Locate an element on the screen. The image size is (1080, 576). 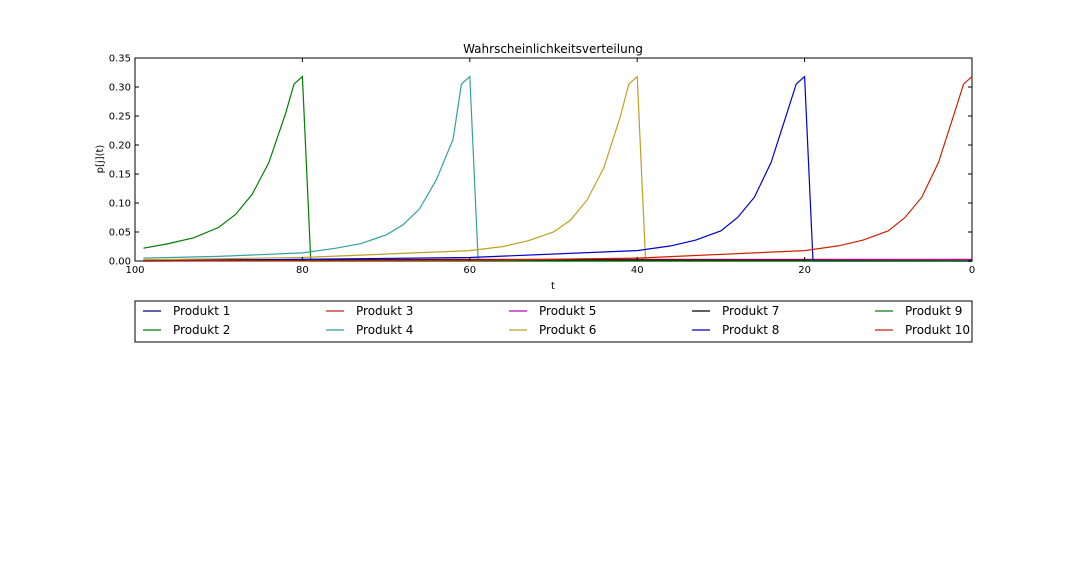
legend-label: Produkt 1 is located at coordinates (201, 311).